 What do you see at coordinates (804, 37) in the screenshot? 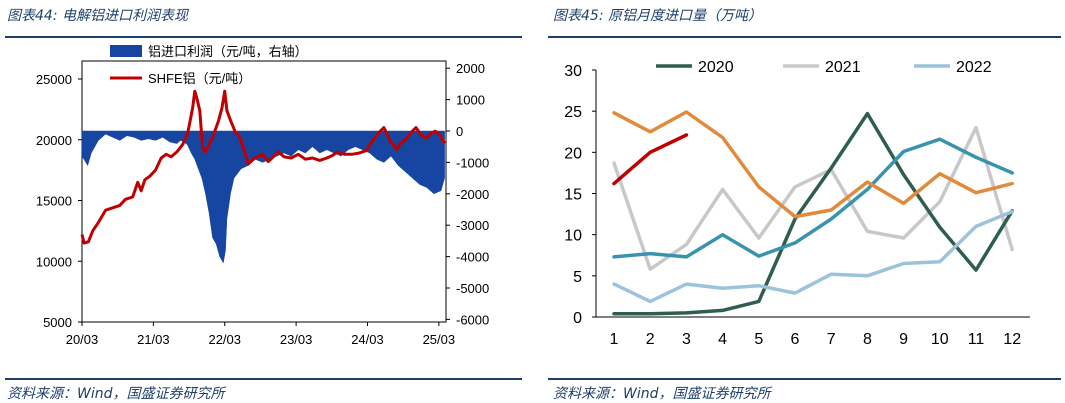
I see `right-title-rule` at bounding box center [804, 37].